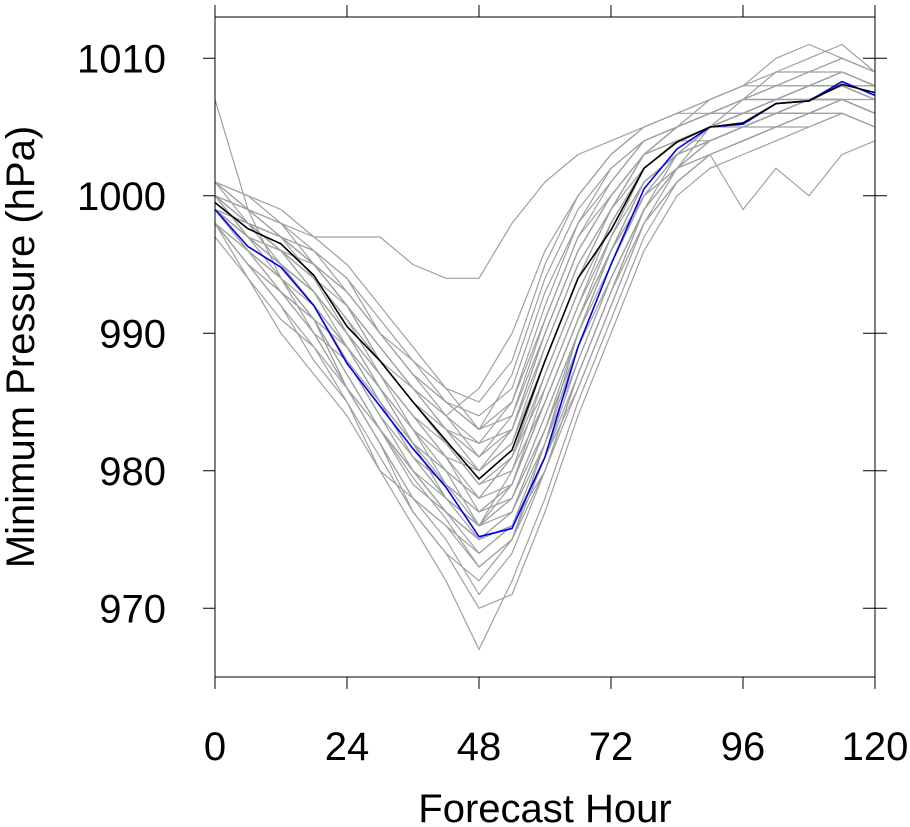  What do you see at coordinates (875, 747) in the screenshot?
I see `x-tick-label: 120` at bounding box center [875, 747].